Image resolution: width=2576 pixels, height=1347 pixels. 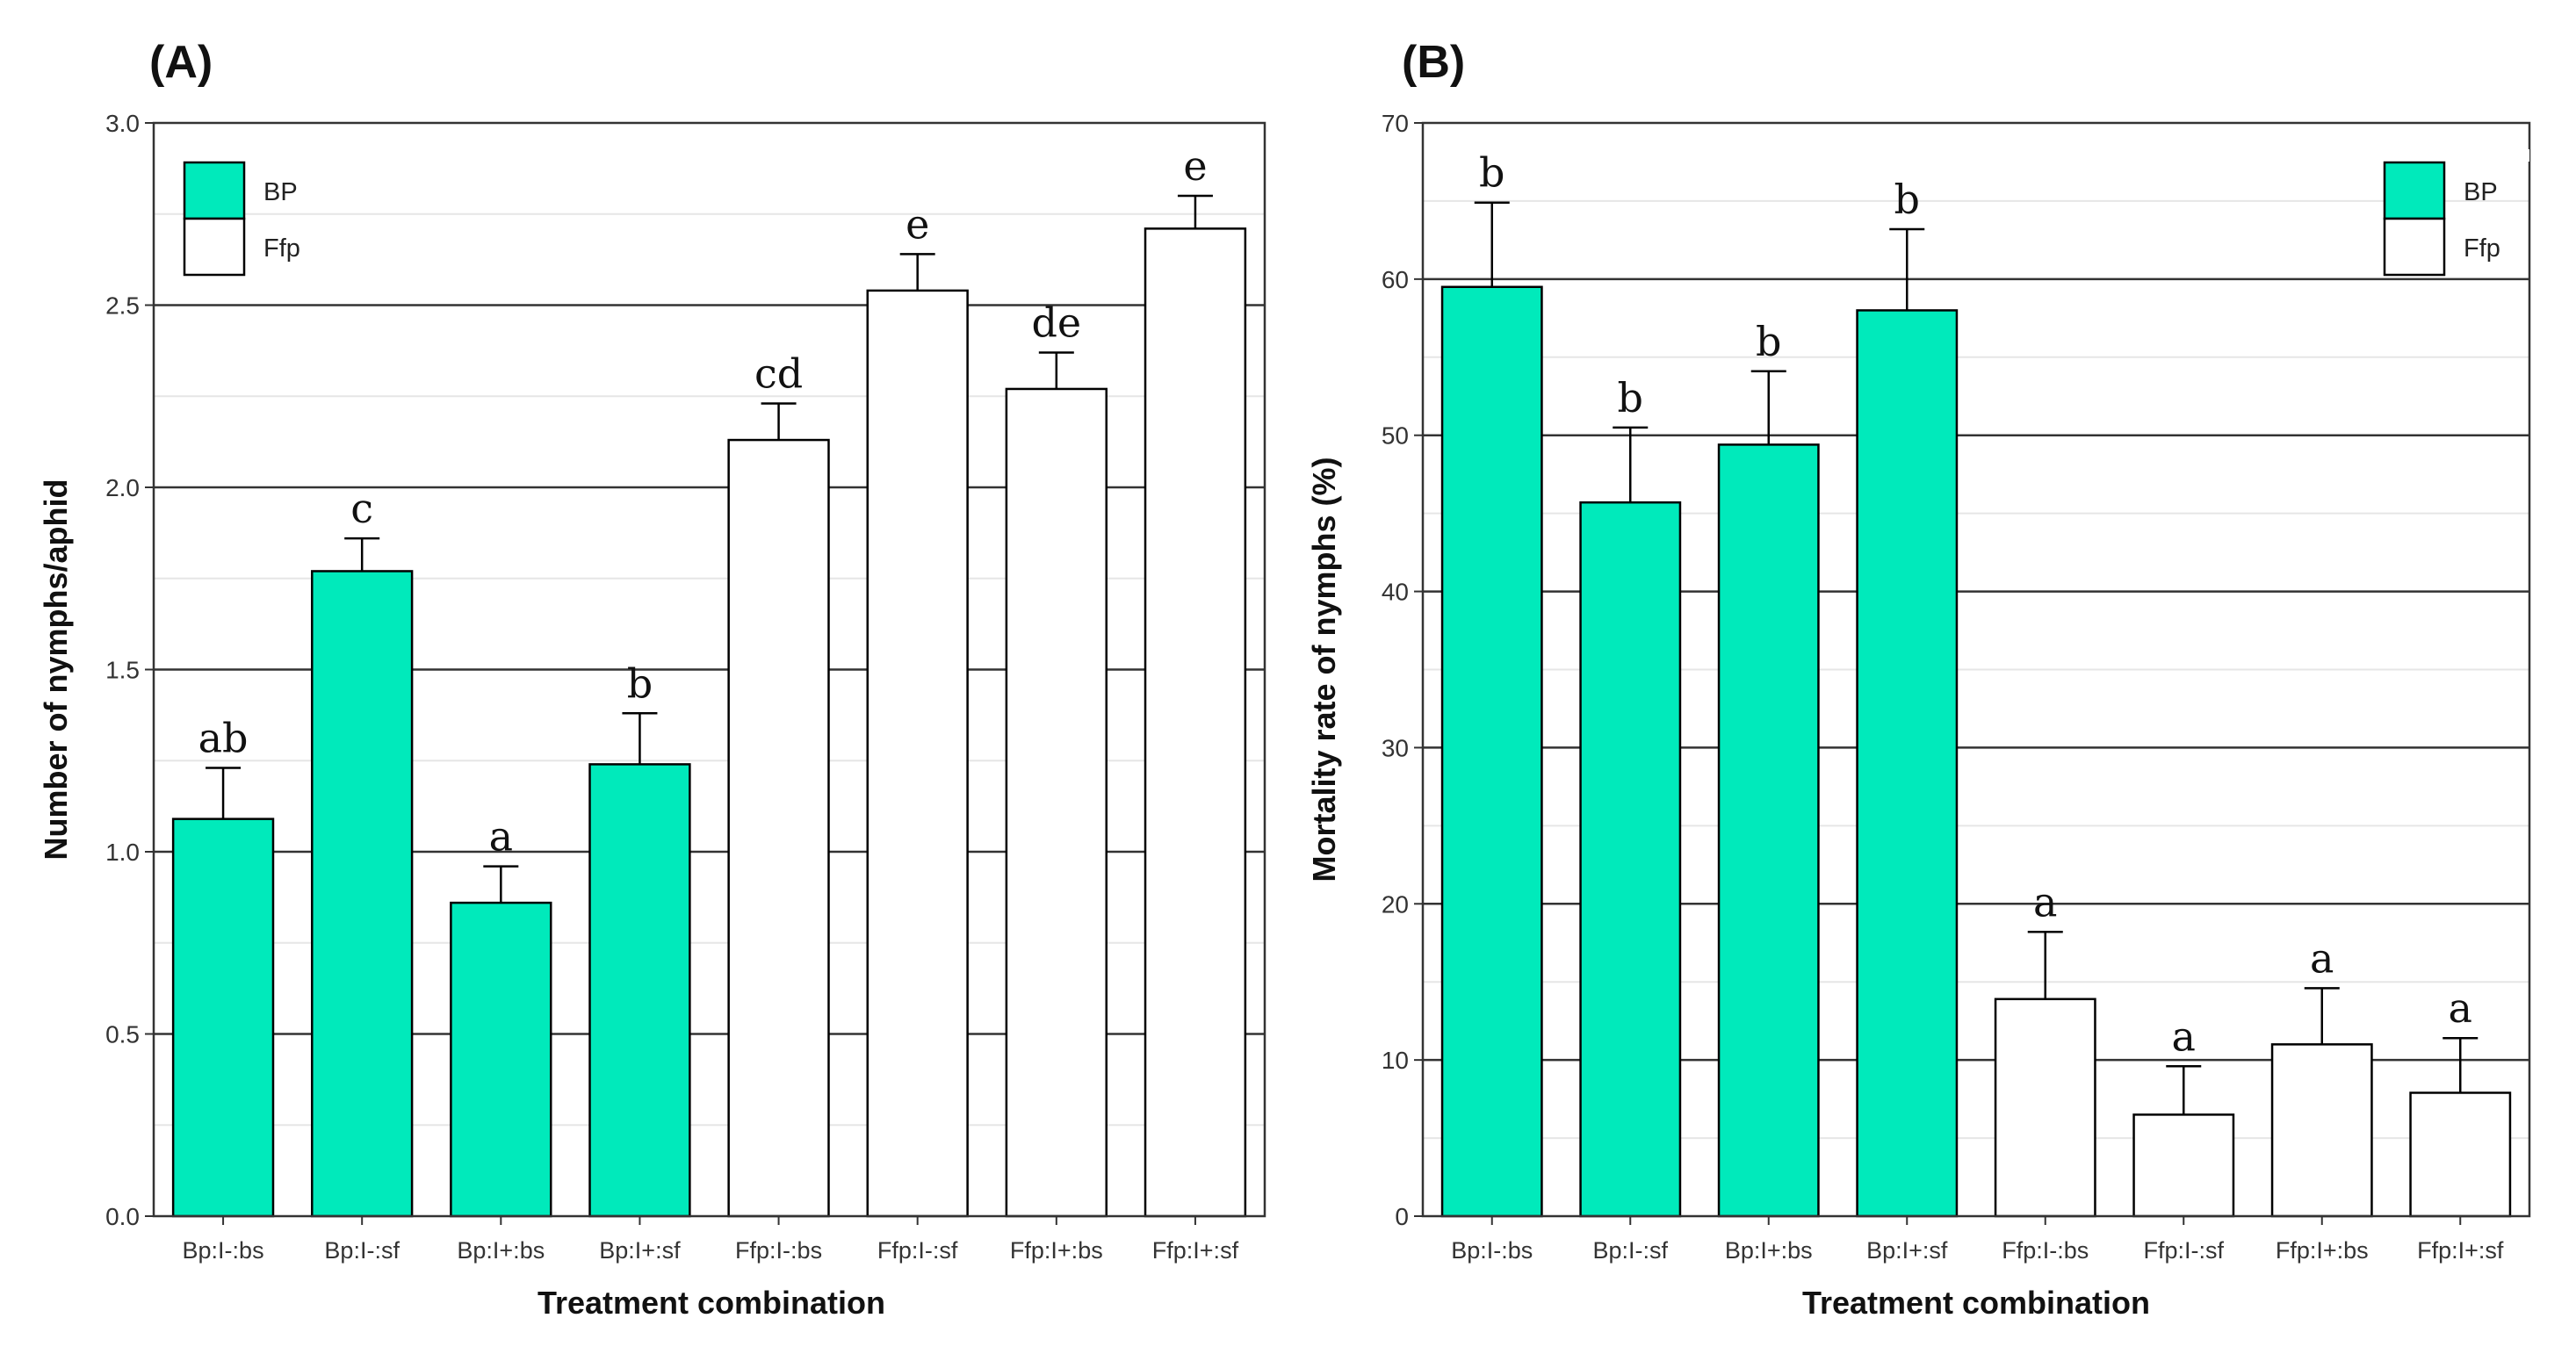 I want to click on y-axis-title: Mortality rate of nymphs (%), so click(x=1324, y=669).